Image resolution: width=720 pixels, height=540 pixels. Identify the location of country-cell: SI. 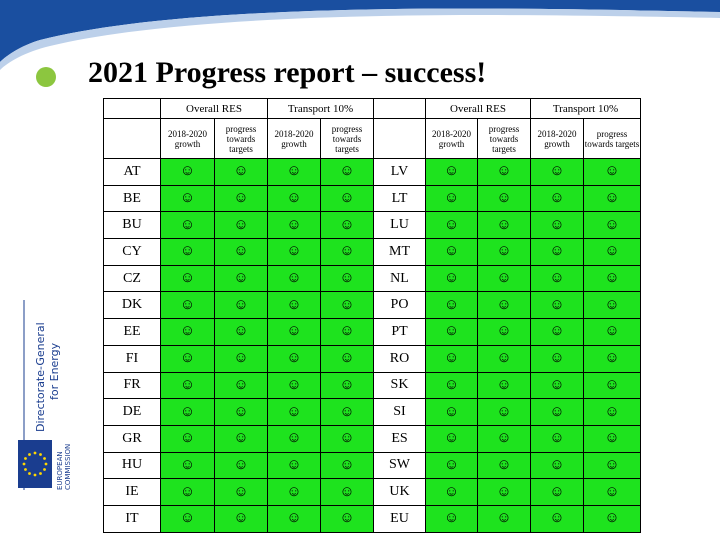
(399, 412).